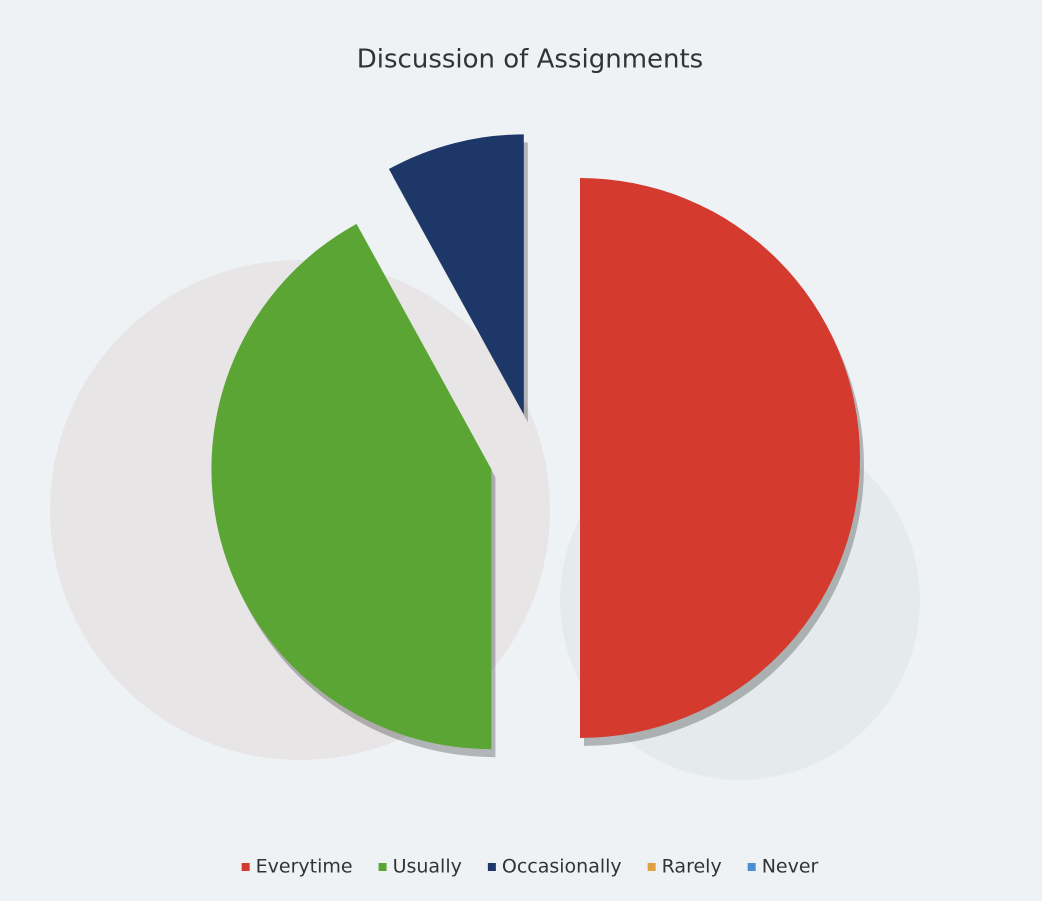  I want to click on slice, so click(456, 274).